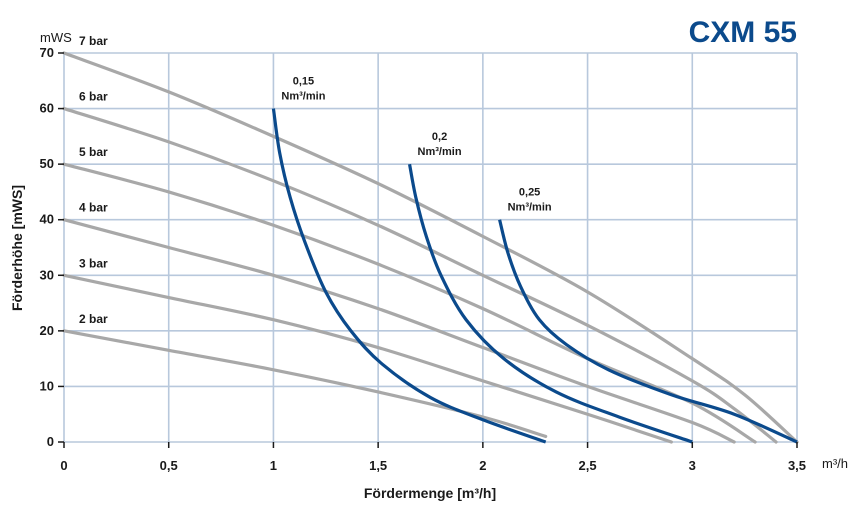  I want to click on x-tick-label: 3, so click(692, 465).